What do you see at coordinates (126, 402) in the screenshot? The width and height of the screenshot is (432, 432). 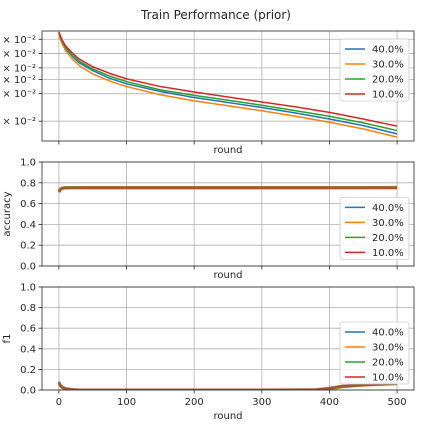 I see `x-tick-label: 100` at bounding box center [126, 402].